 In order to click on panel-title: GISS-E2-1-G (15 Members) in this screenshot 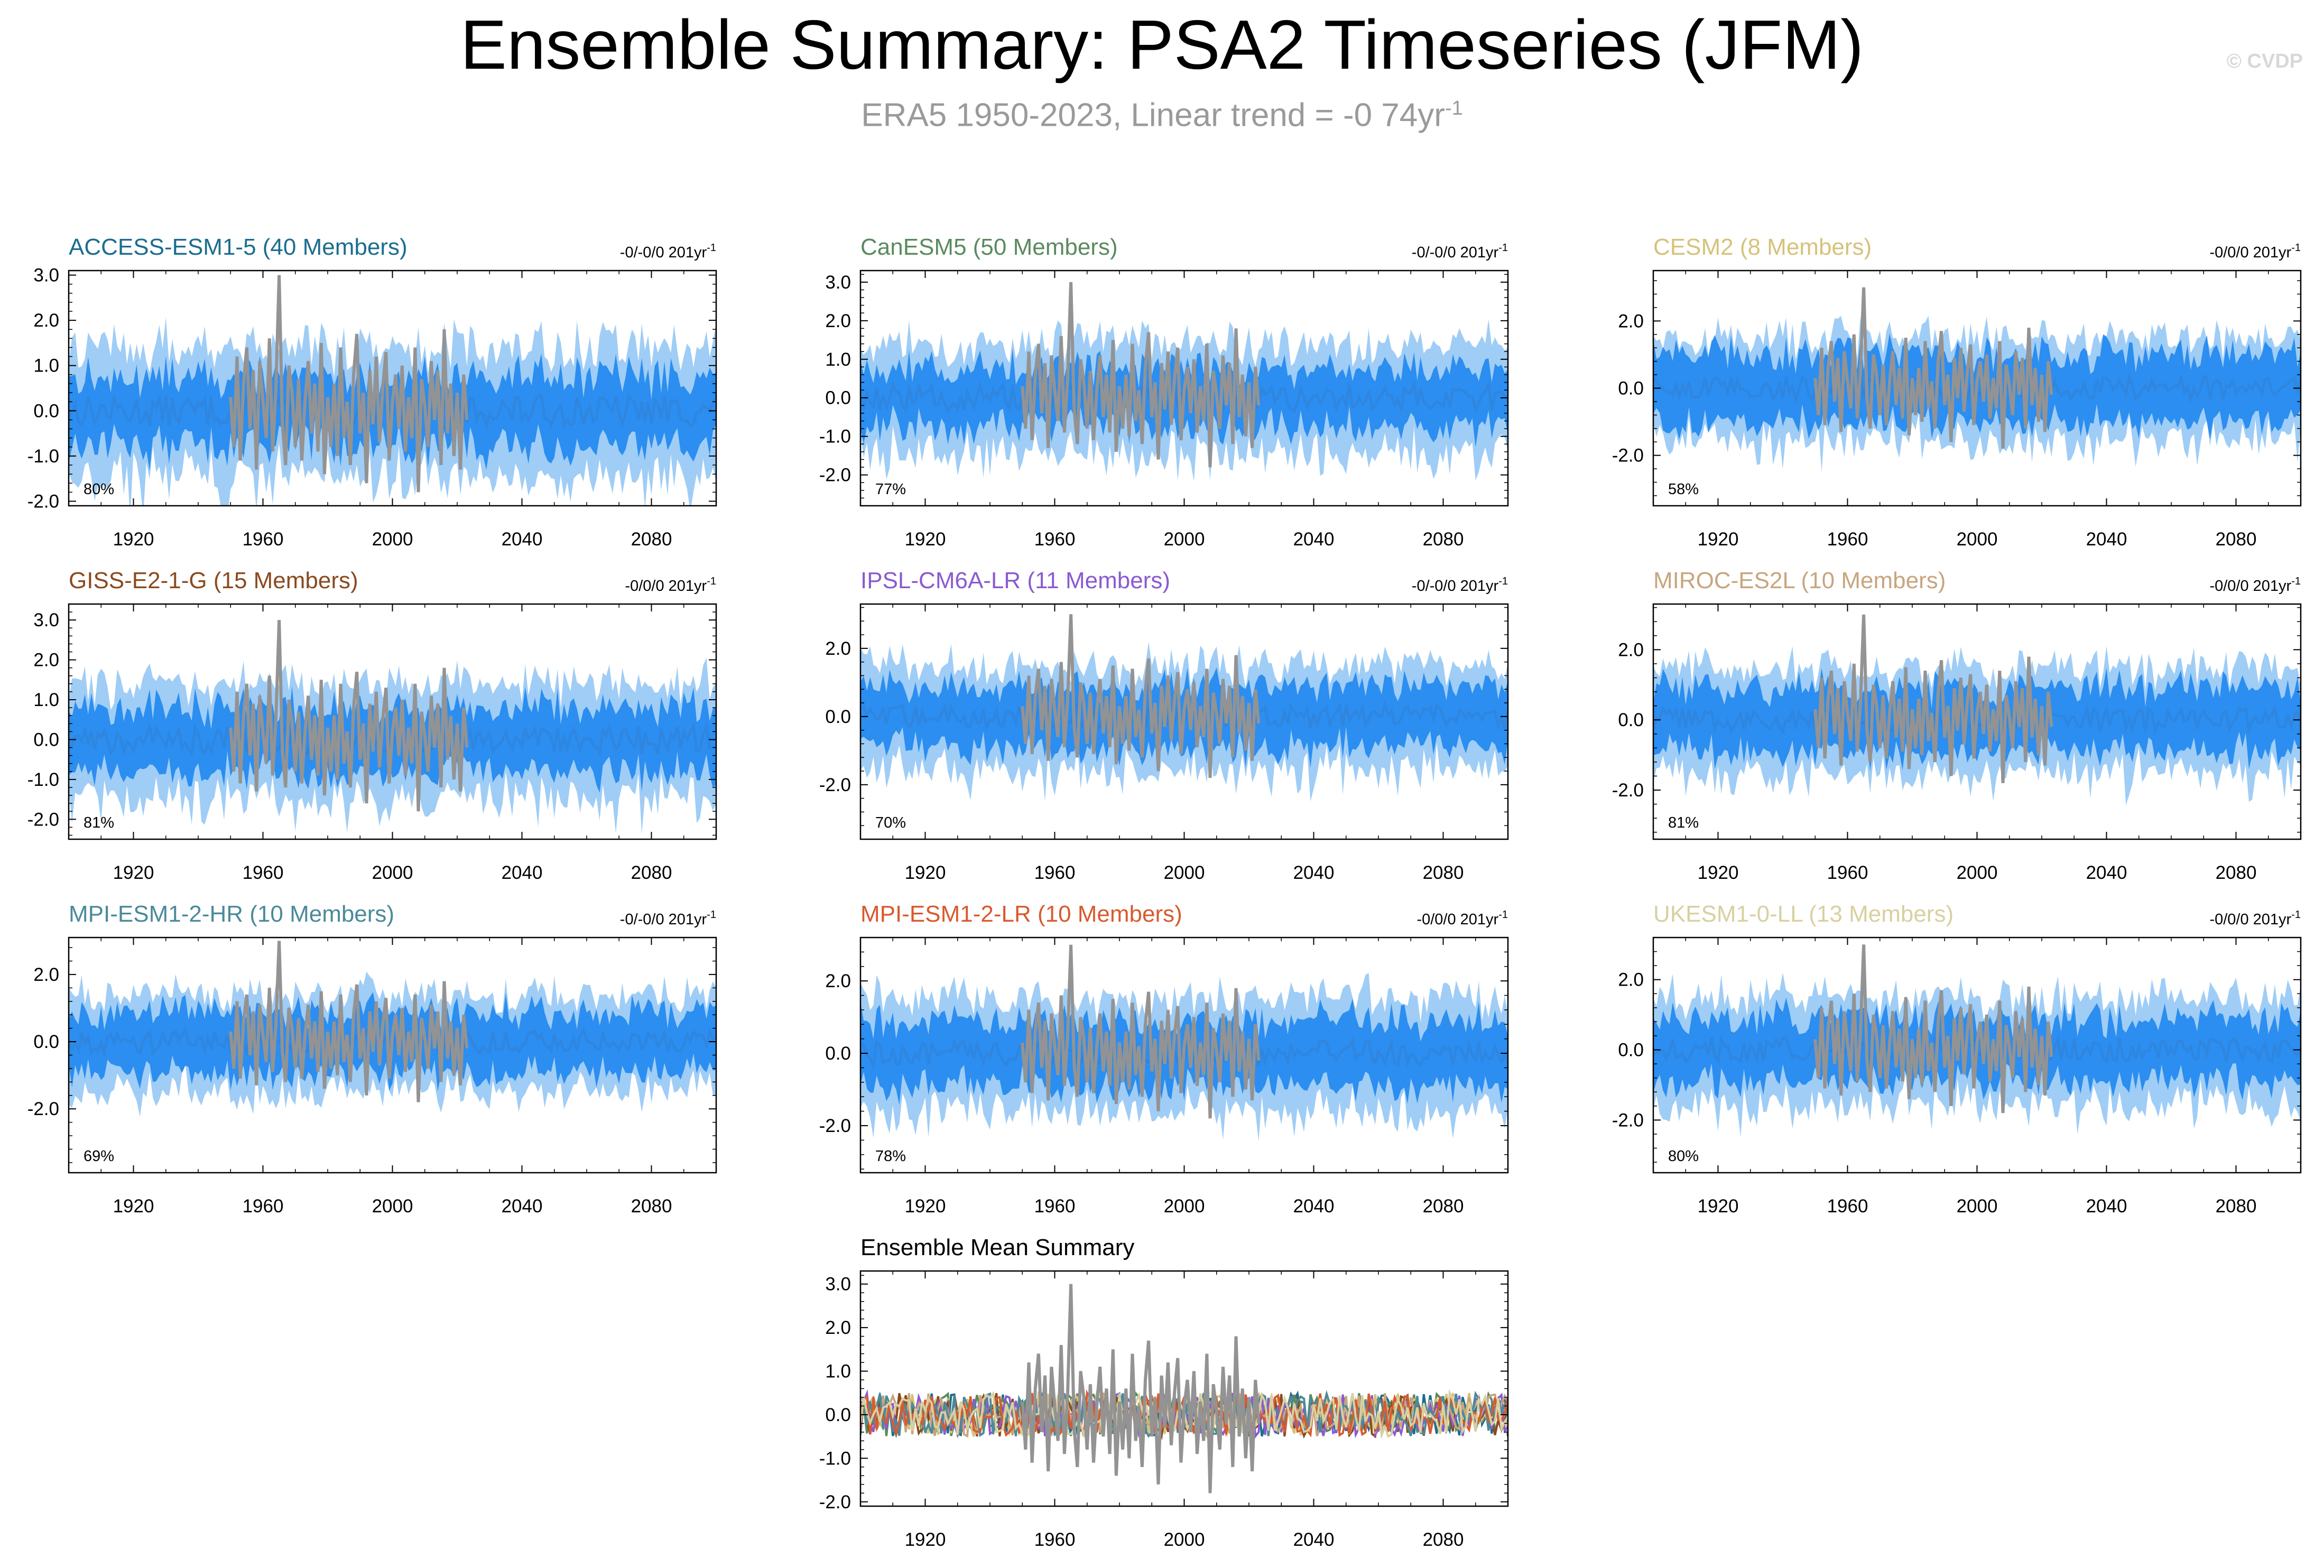, I will do `click(213, 581)`.